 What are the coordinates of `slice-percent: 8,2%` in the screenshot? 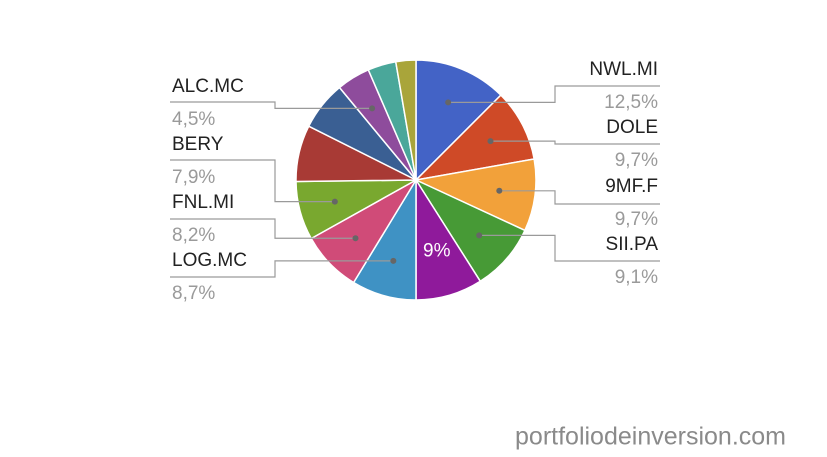 It's located at (193, 235).